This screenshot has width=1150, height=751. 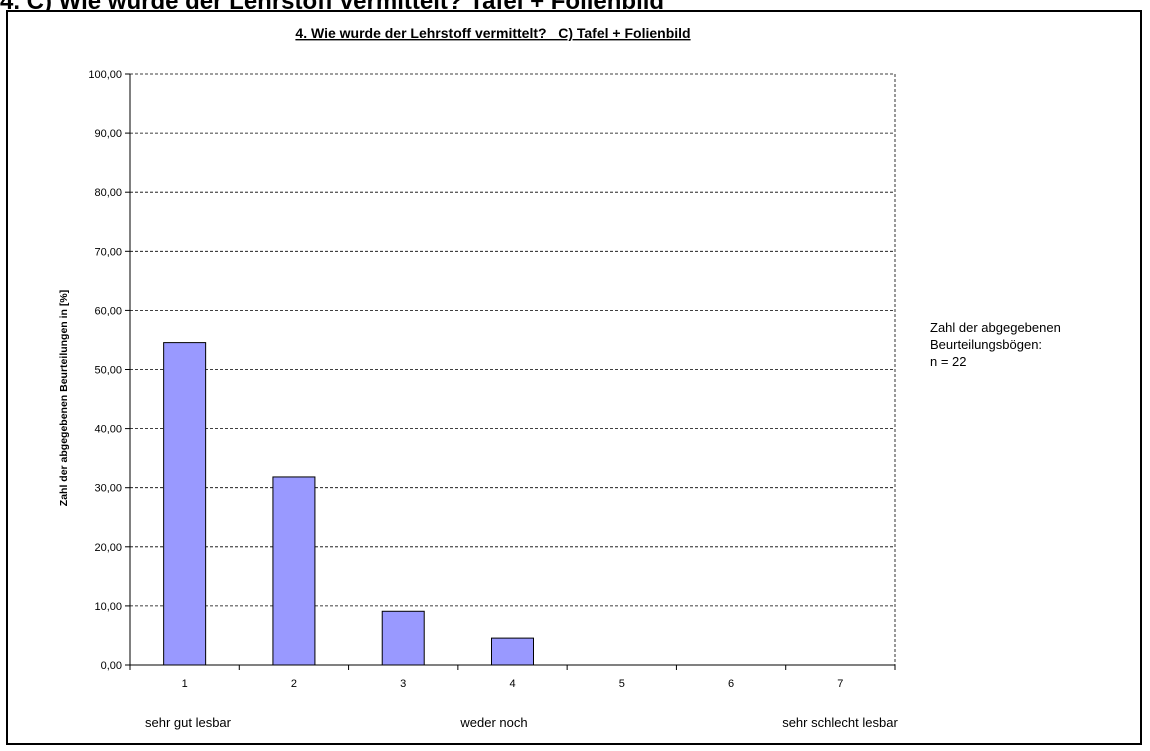 I want to click on x-tick-label: 1, so click(x=185, y=684).